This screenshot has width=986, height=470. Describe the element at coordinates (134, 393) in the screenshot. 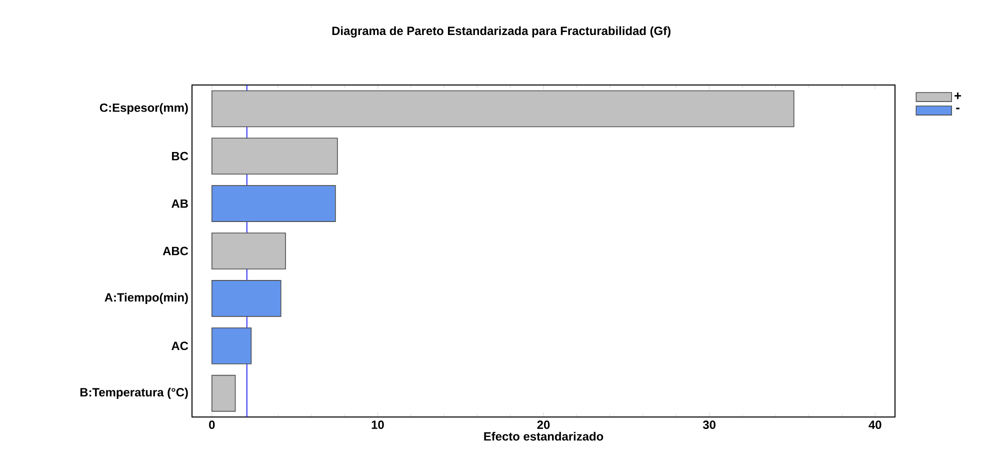

I see `y-tick-label: B:Temperatura (°C)` at that location.